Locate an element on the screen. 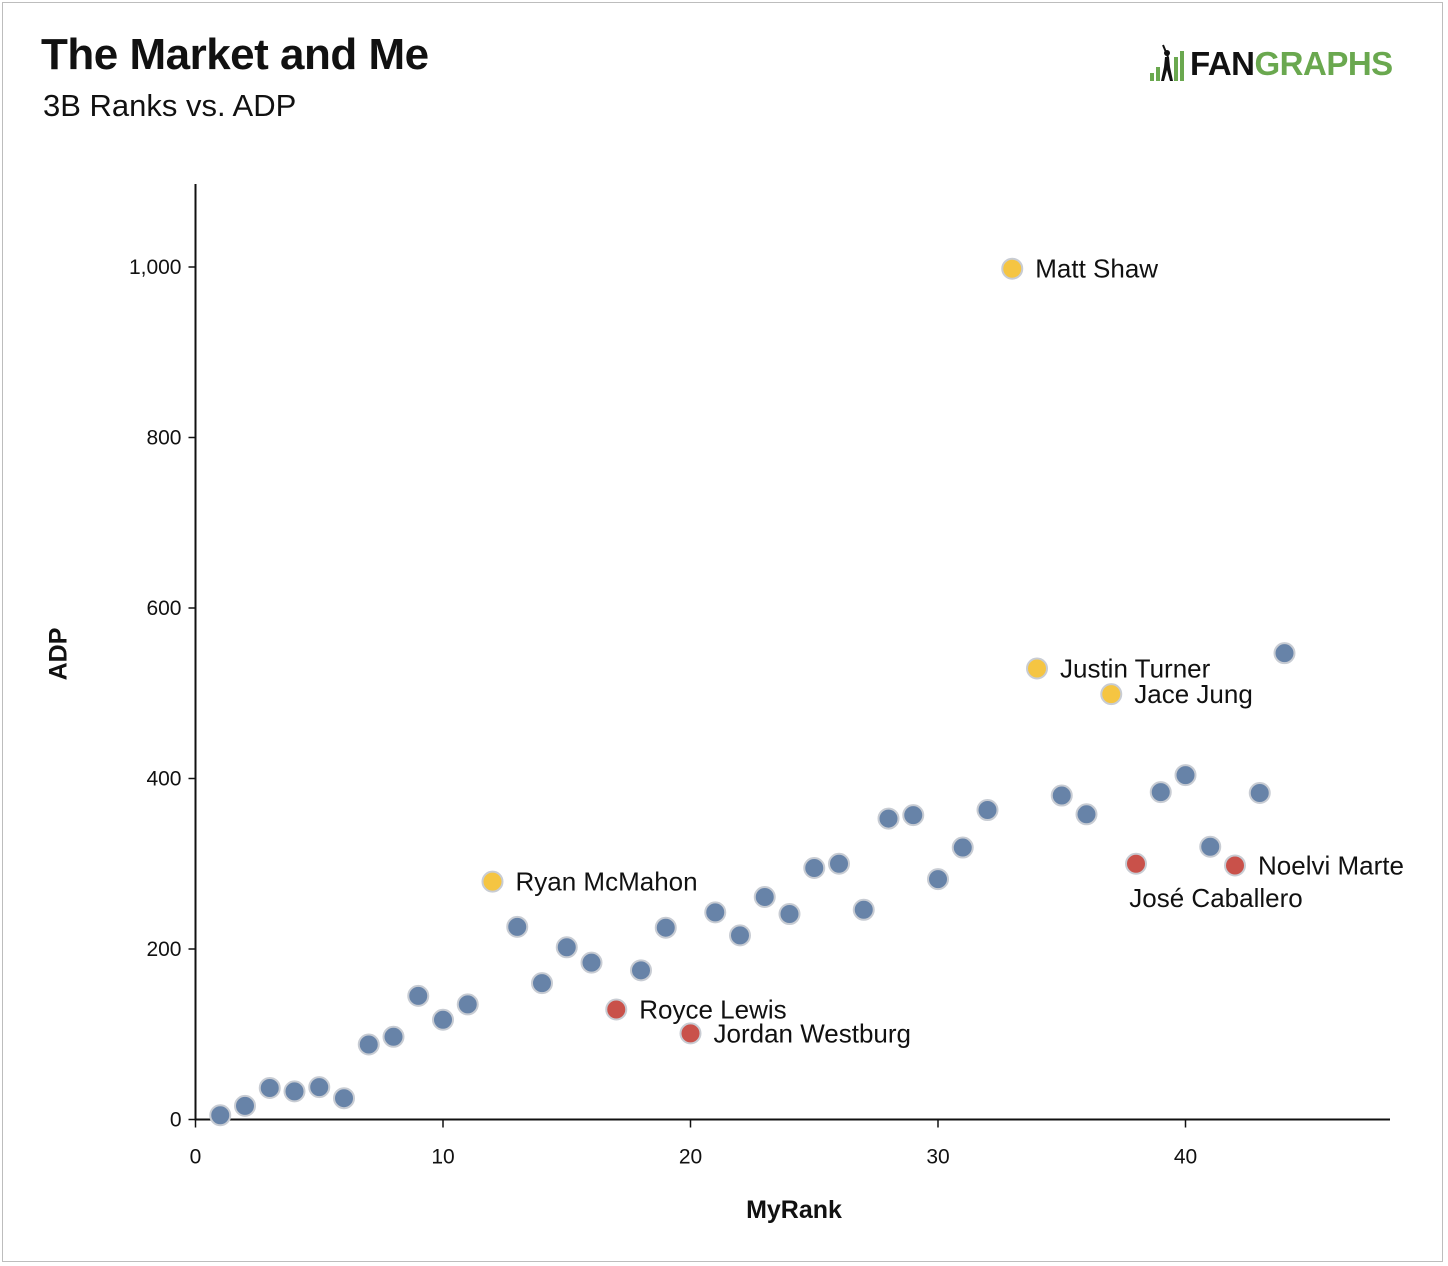  y-axis-title: ADP is located at coordinates (59, 654).